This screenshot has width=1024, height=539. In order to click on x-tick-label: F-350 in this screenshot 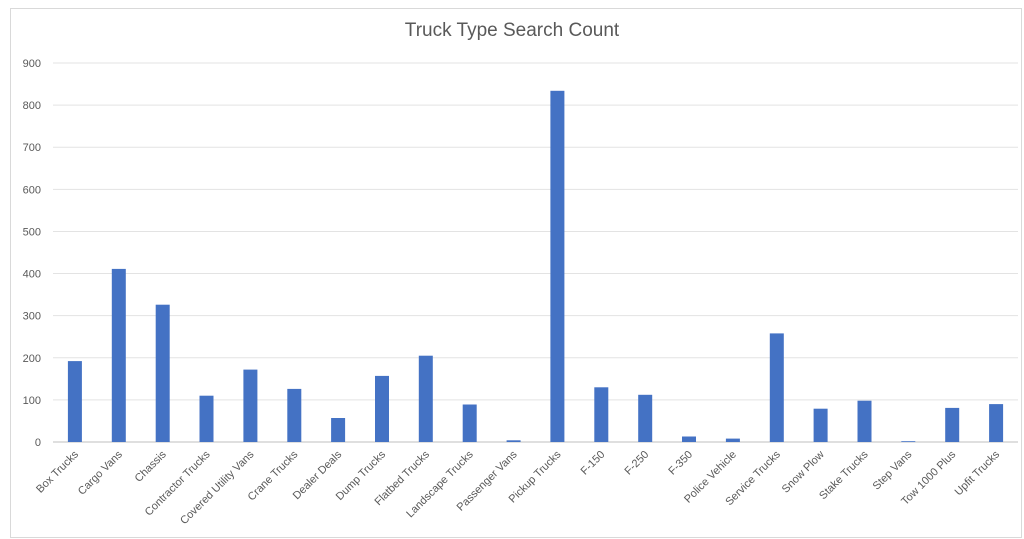, I will do `click(680, 463)`.